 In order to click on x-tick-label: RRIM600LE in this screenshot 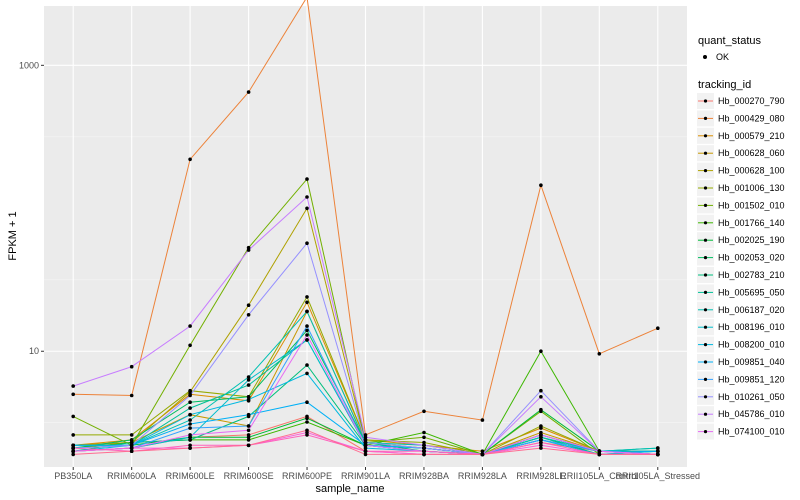, I will do `click(190, 476)`.